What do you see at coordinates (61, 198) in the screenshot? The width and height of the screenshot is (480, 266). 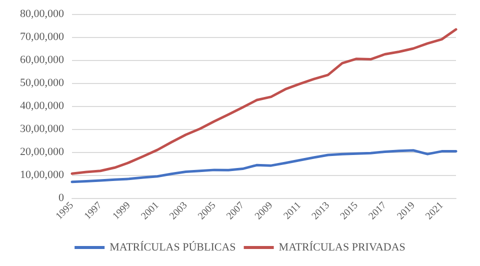 I see `y-tick-label: 0` at bounding box center [61, 198].